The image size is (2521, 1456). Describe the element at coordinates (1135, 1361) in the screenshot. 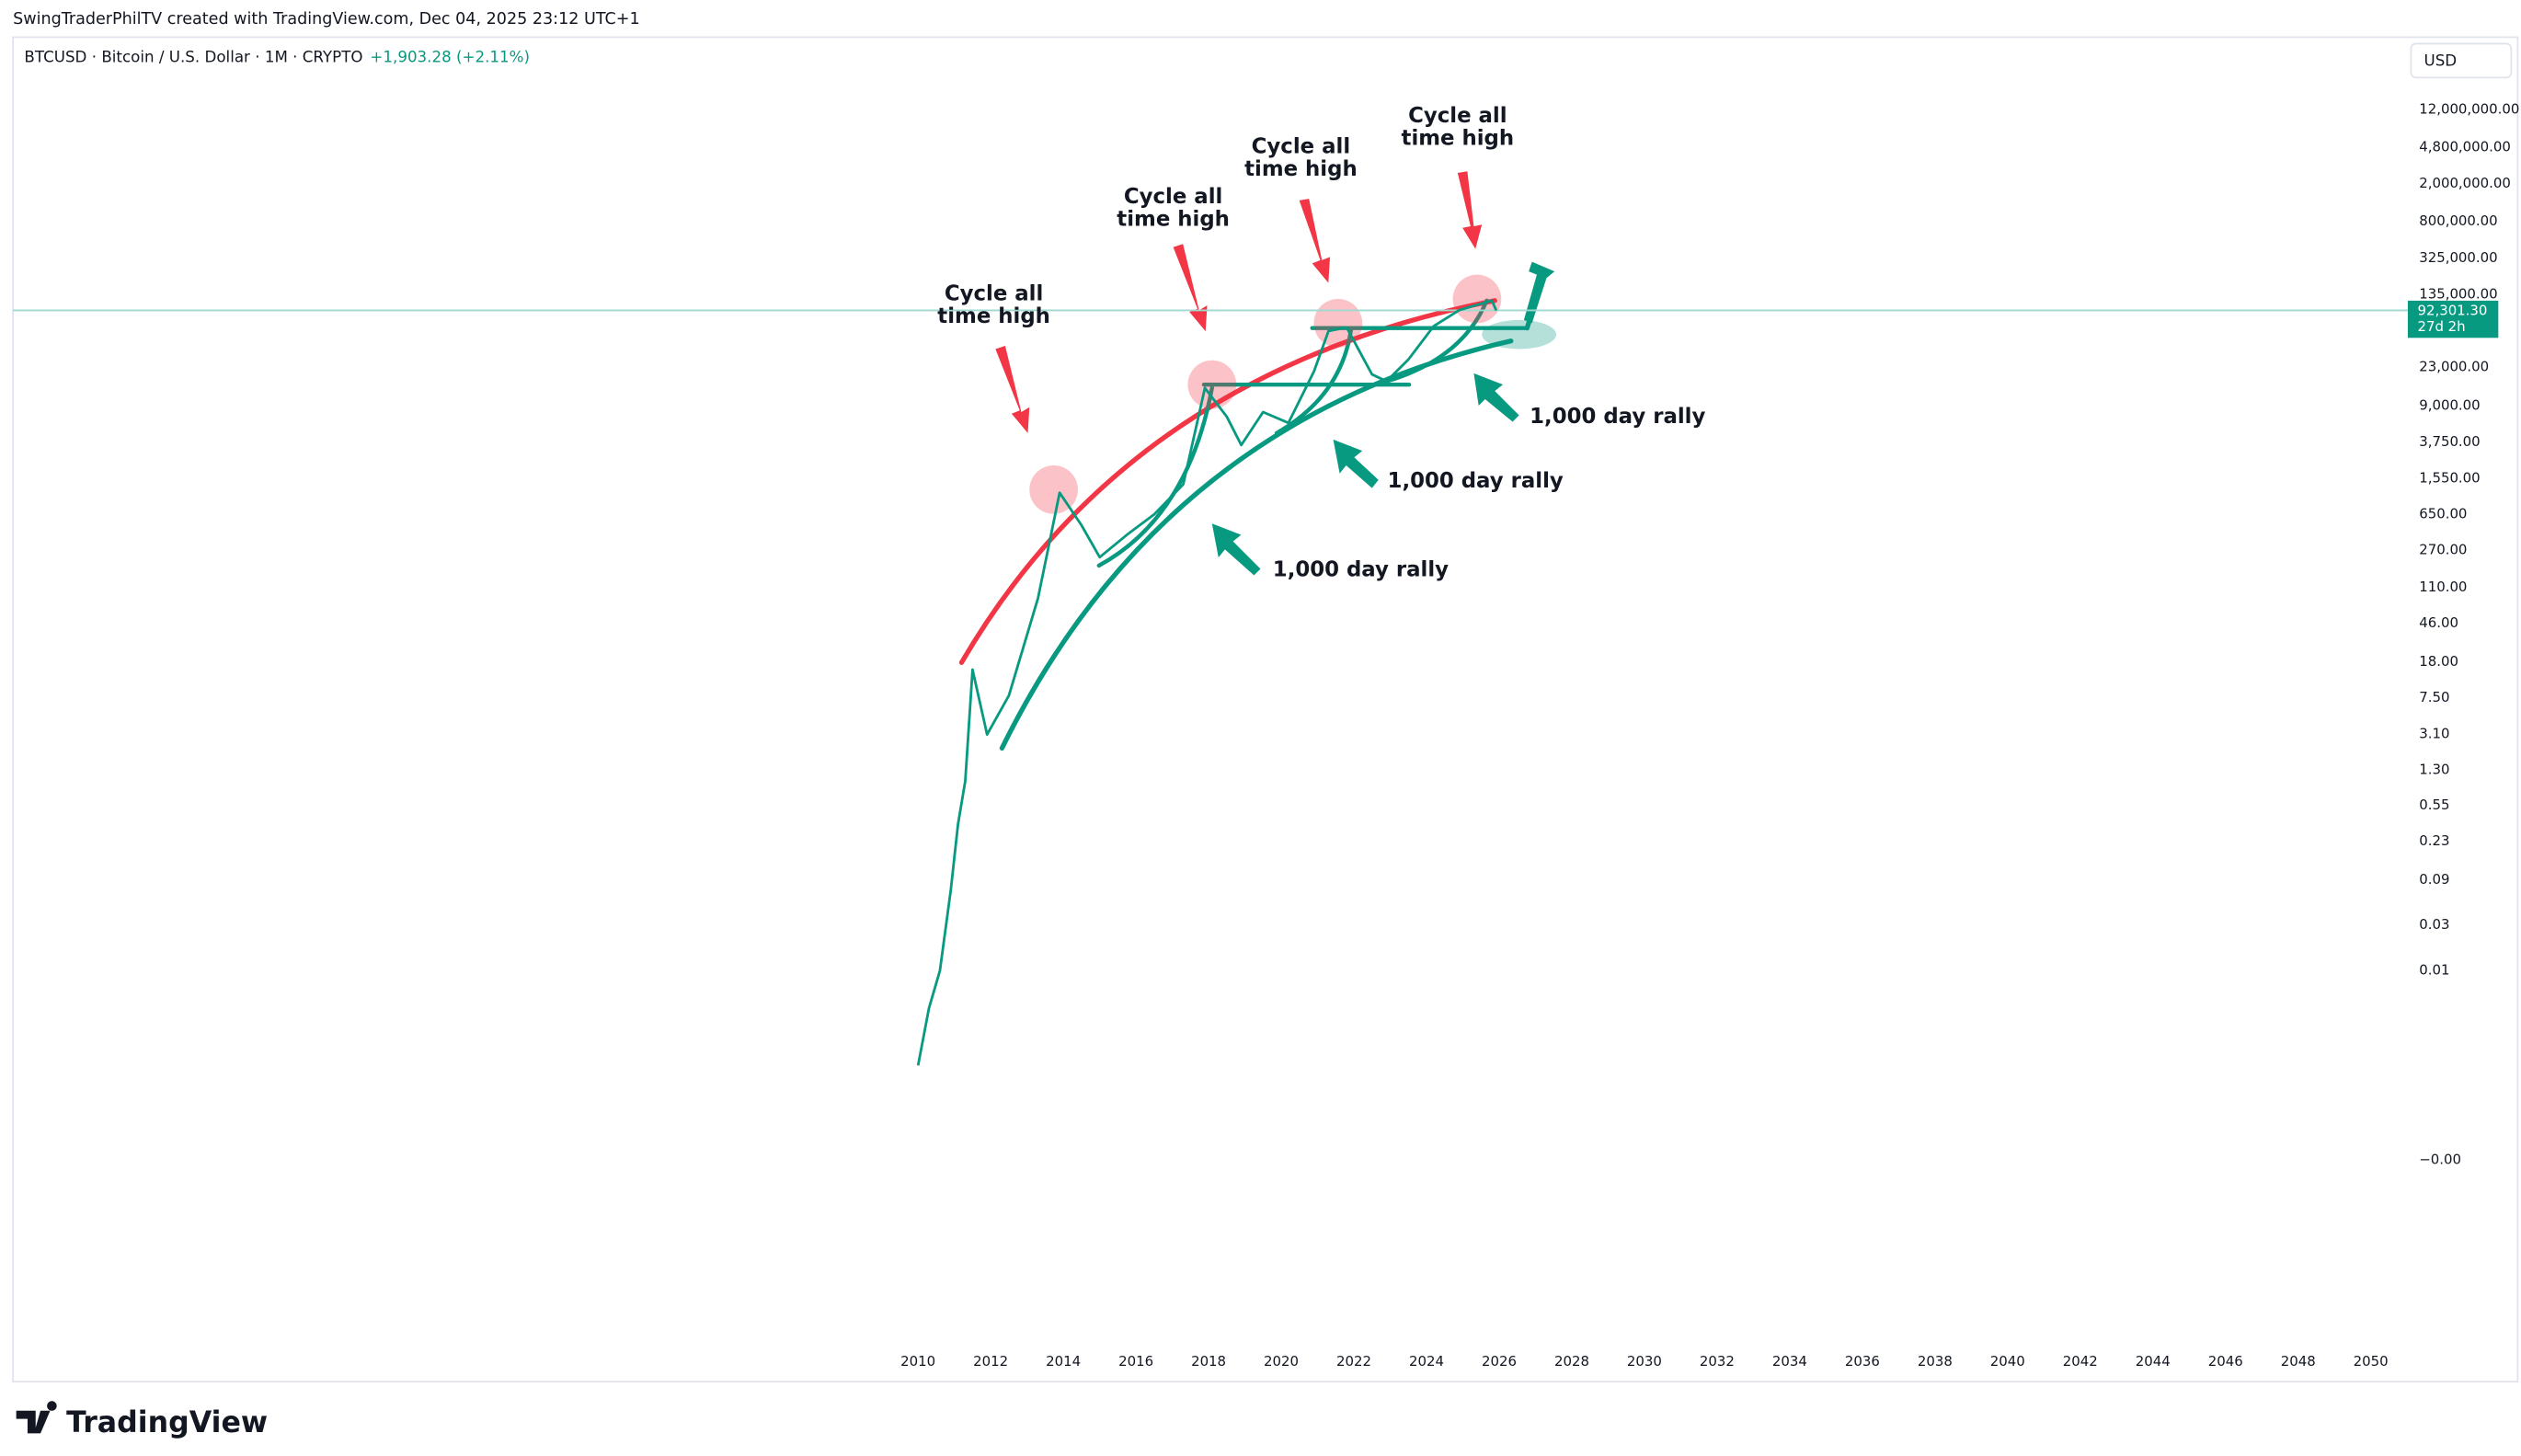

I see `x-tick-label: 2016` at that location.